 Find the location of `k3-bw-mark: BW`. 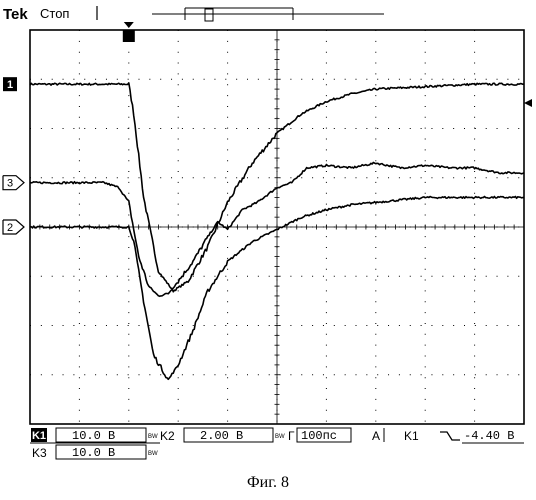

k3-bw-mark: BW is located at coordinates (153, 454).